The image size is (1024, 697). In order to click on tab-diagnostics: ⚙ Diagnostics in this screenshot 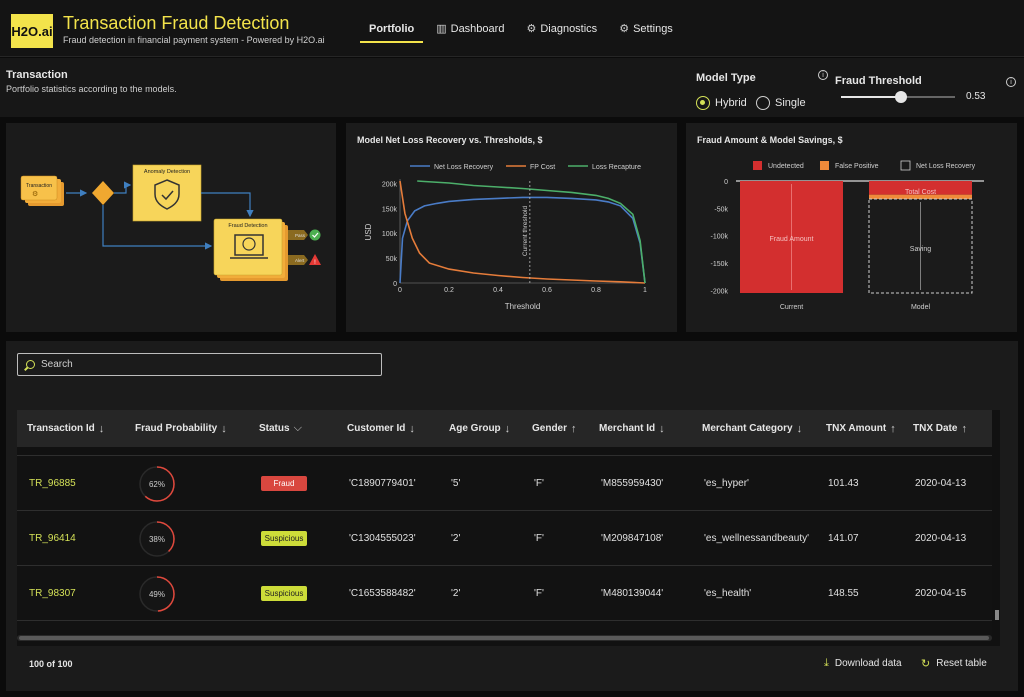, I will do `click(561, 28)`.